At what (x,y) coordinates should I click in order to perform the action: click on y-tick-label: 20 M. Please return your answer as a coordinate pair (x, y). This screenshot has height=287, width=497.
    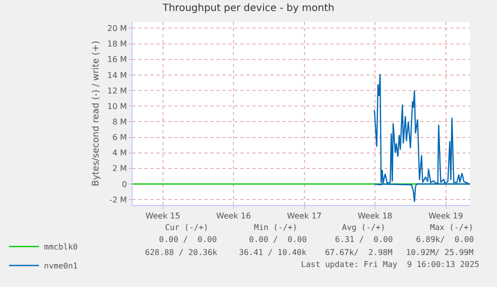
    Looking at the image, I should click on (117, 29).